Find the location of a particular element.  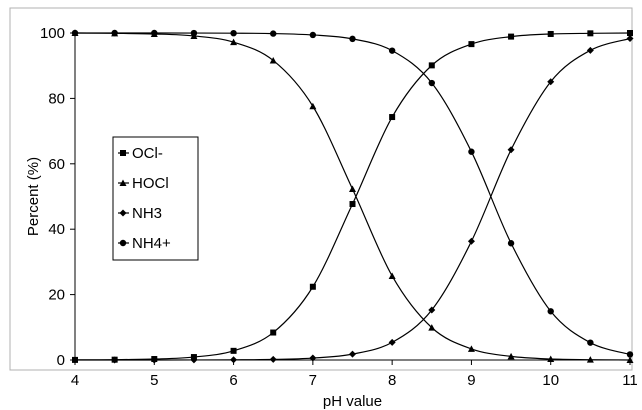

legend-item: OCl- is located at coordinates (140, 153).